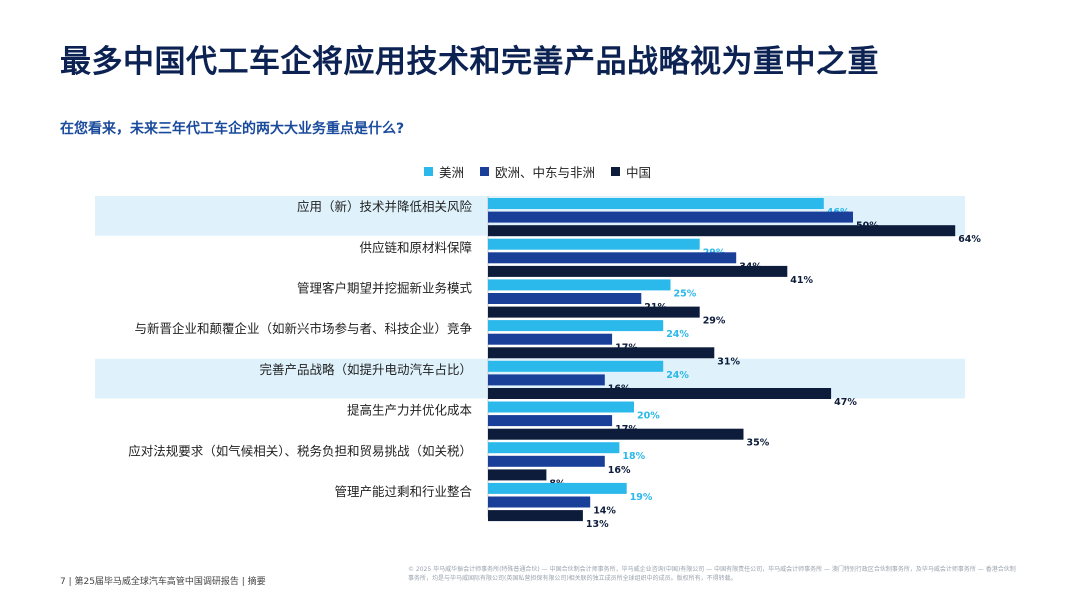  What do you see at coordinates (485, 171) in the screenshot?
I see `legend-swatch-emea` at bounding box center [485, 171].